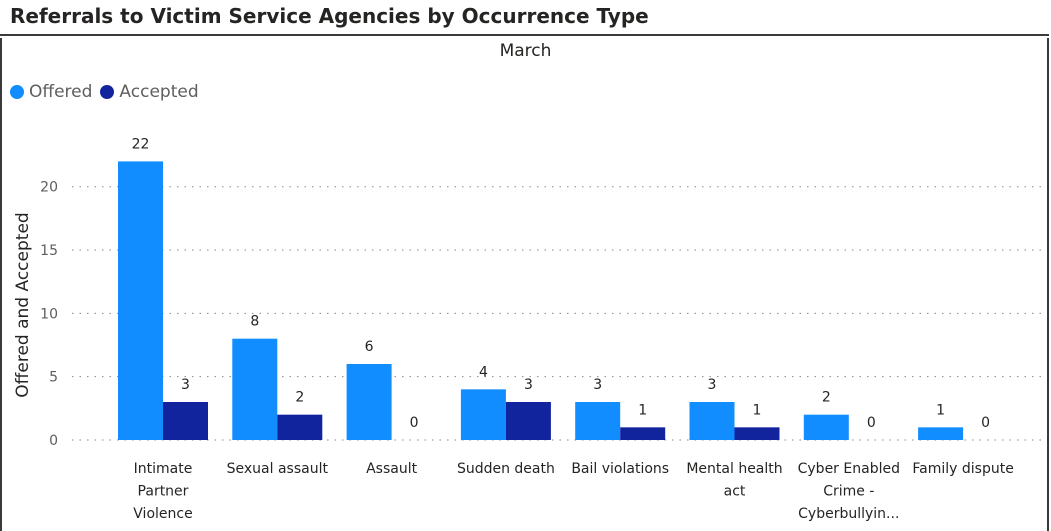  Describe the element at coordinates (278, 469) in the screenshot. I see `x-tick-label: Sexual assault` at that location.